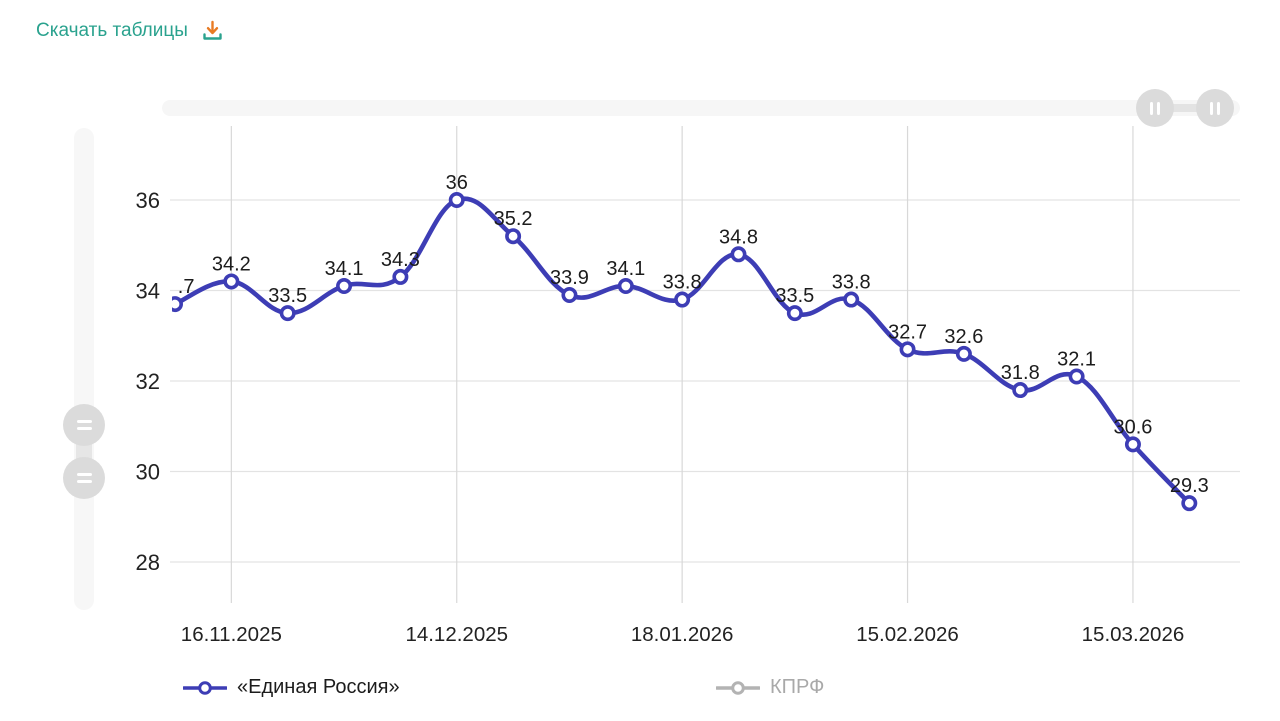 The height and width of the screenshot is (721, 1280). I want to click on legend-marker-kprf-icon, so click(738, 687).